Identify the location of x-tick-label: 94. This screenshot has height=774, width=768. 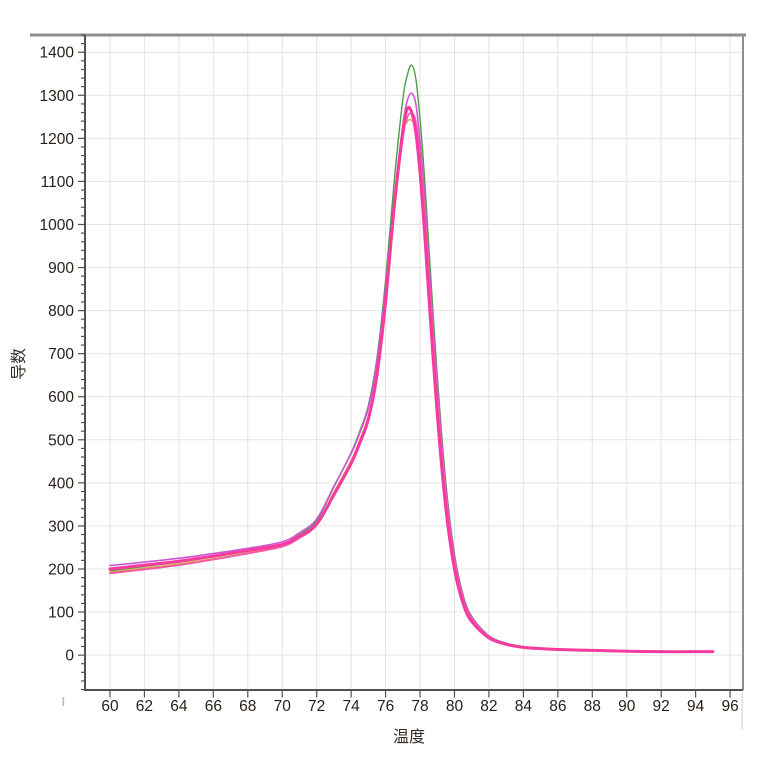
(696, 706).